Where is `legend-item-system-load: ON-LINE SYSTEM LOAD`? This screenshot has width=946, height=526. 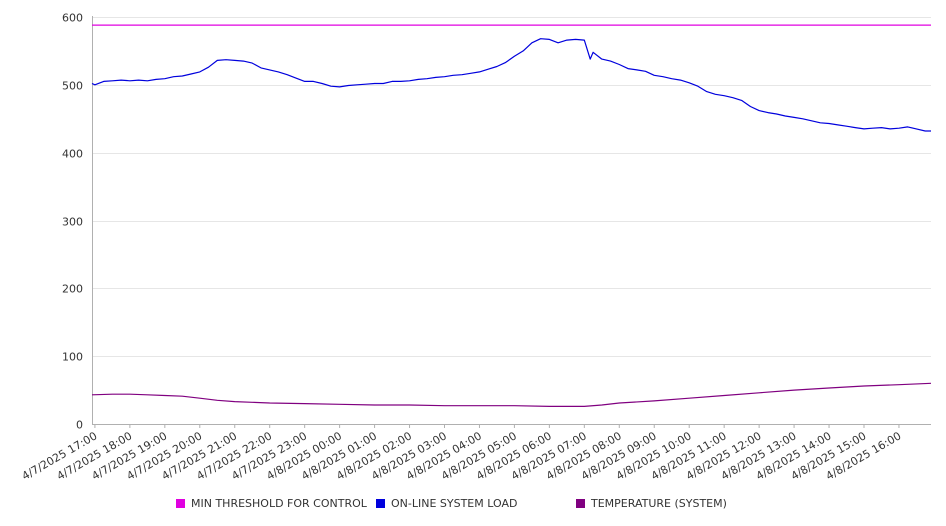 legend-item-system-load: ON-LINE SYSTEM LOAD is located at coordinates (446, 503).